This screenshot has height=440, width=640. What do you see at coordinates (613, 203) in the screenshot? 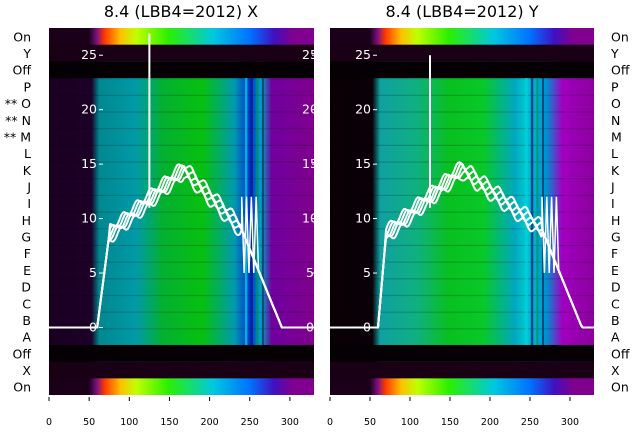
I see `row-label: I` at bounding box center [613, 203].